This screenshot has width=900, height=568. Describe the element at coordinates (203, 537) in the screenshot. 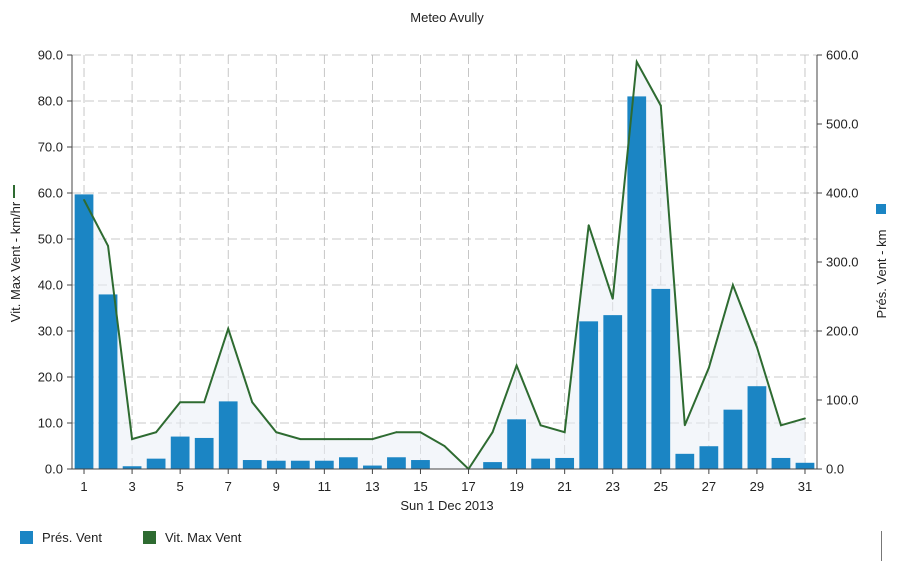

I see `legend-line-label: Vit. Max Vent` at that location.